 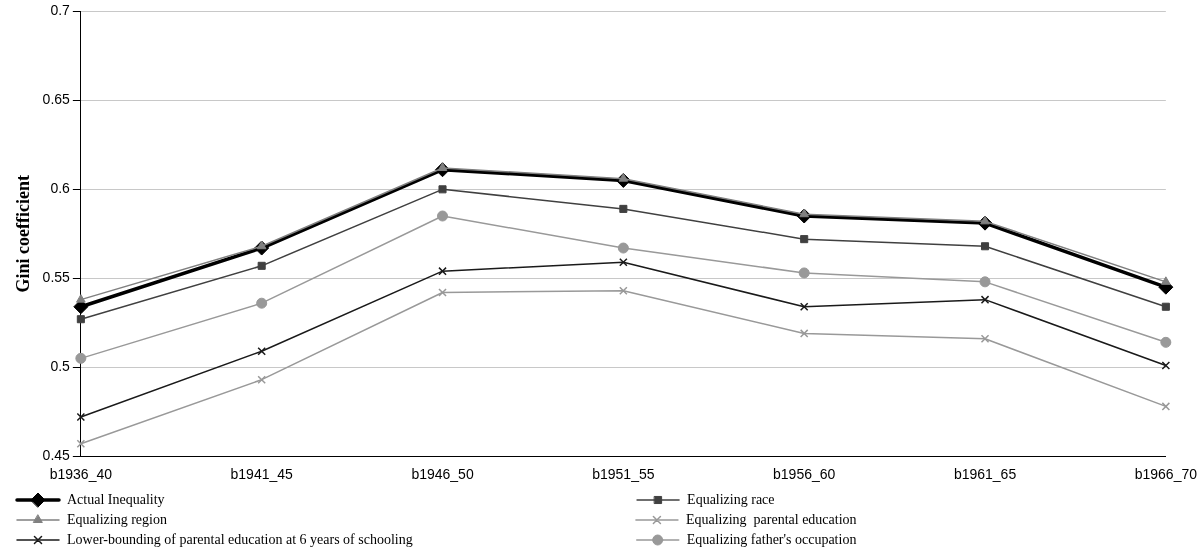 I want to click on y-tick-label: 0.6, so click(x=60, y=188).